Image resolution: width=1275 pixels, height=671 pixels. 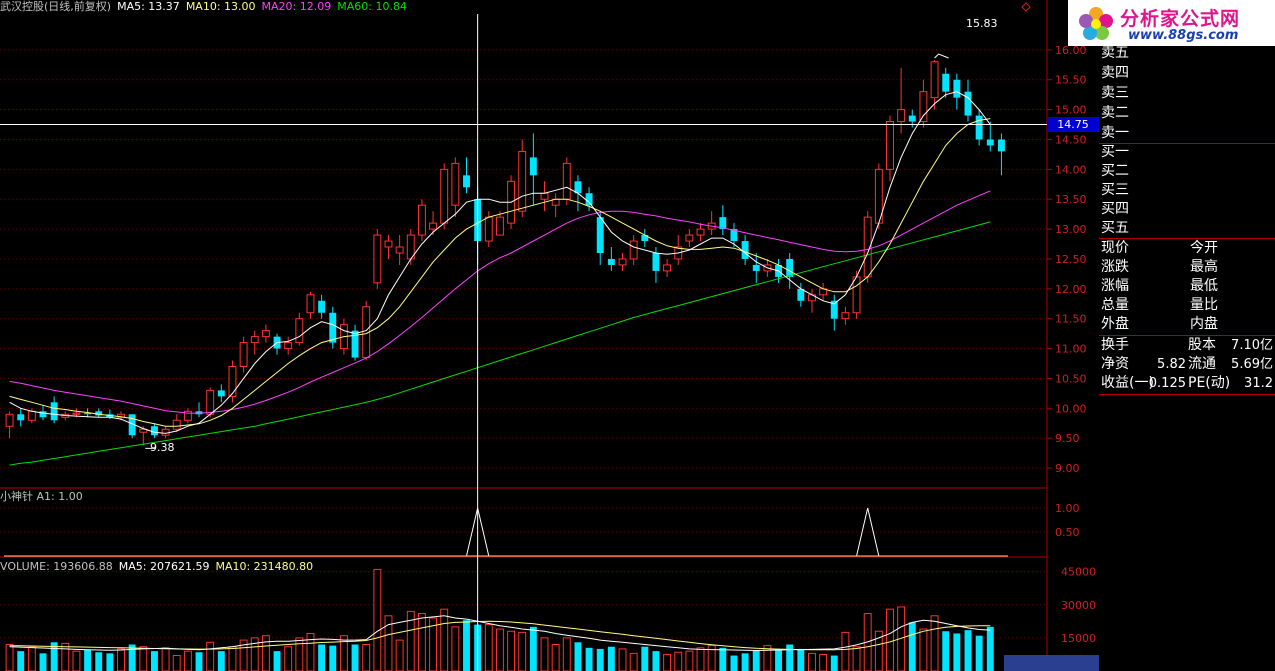 I want to click on panel-bottom-divider, so click(x=1187, y=394).